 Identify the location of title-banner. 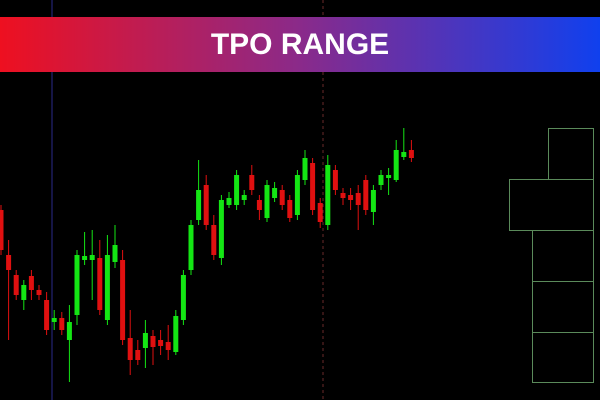
(300, 44).